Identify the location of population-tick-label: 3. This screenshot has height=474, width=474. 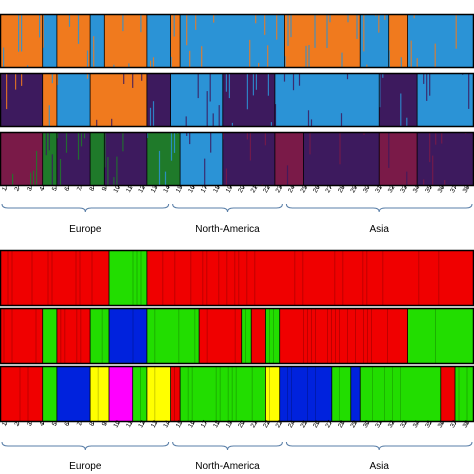
(30, 424).